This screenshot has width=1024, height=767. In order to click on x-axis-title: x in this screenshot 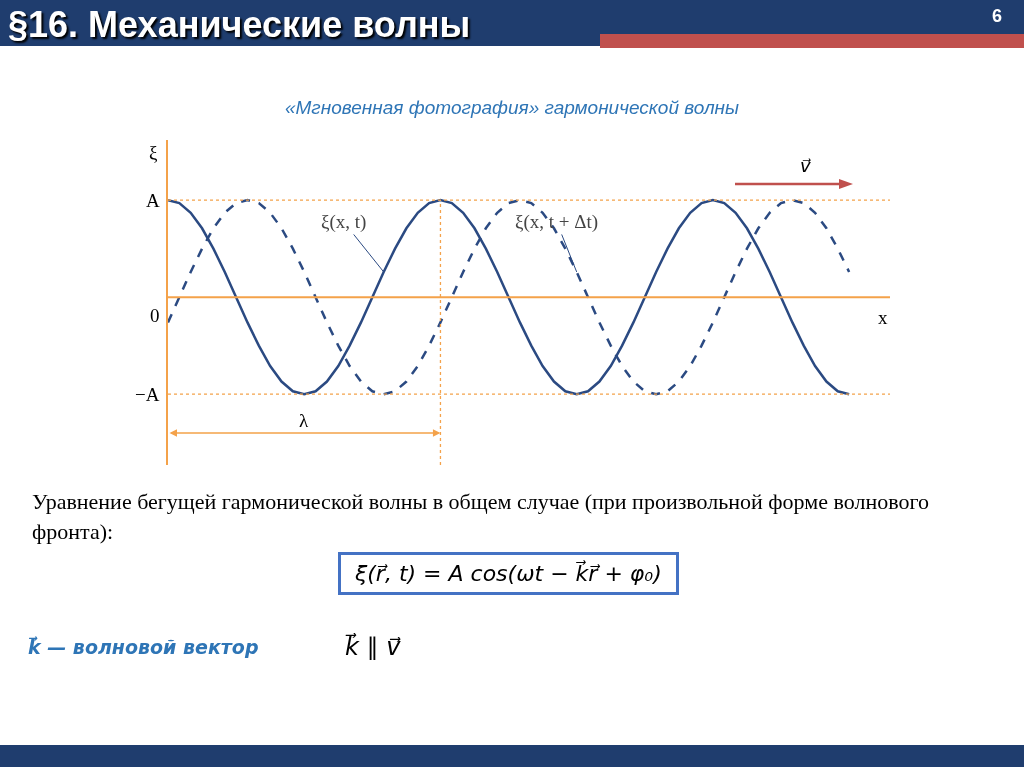, I will do `click(883, 317)`.